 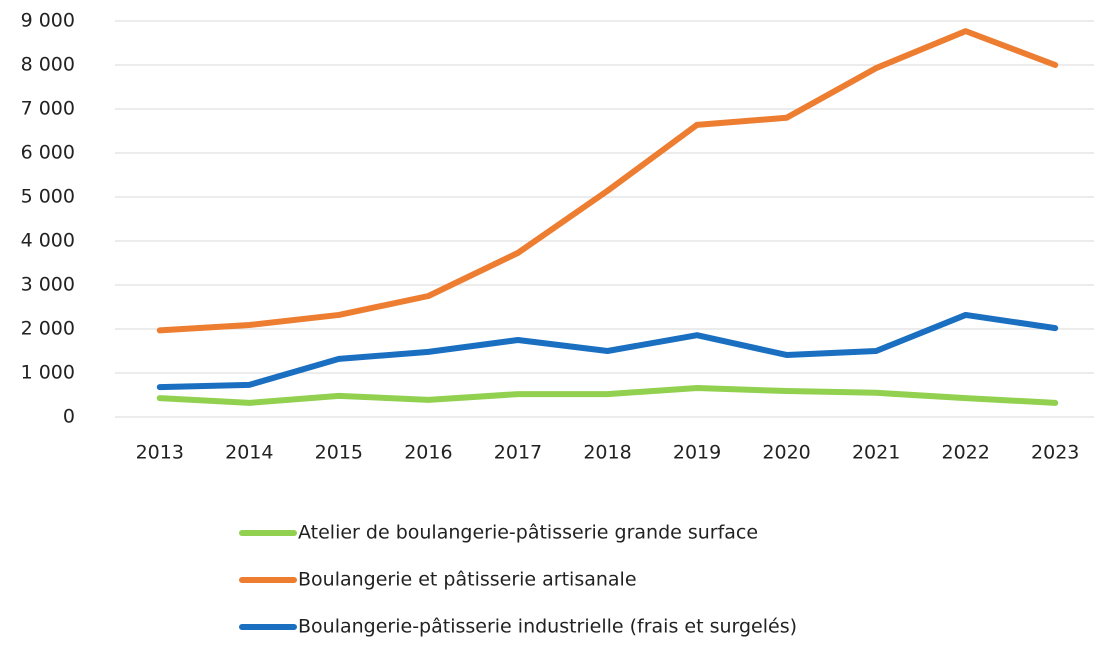 What do you see at coordinates (518, 453) in the screenshot?
I see `x-tick-label: 2017` at bounding box center [518, 453].